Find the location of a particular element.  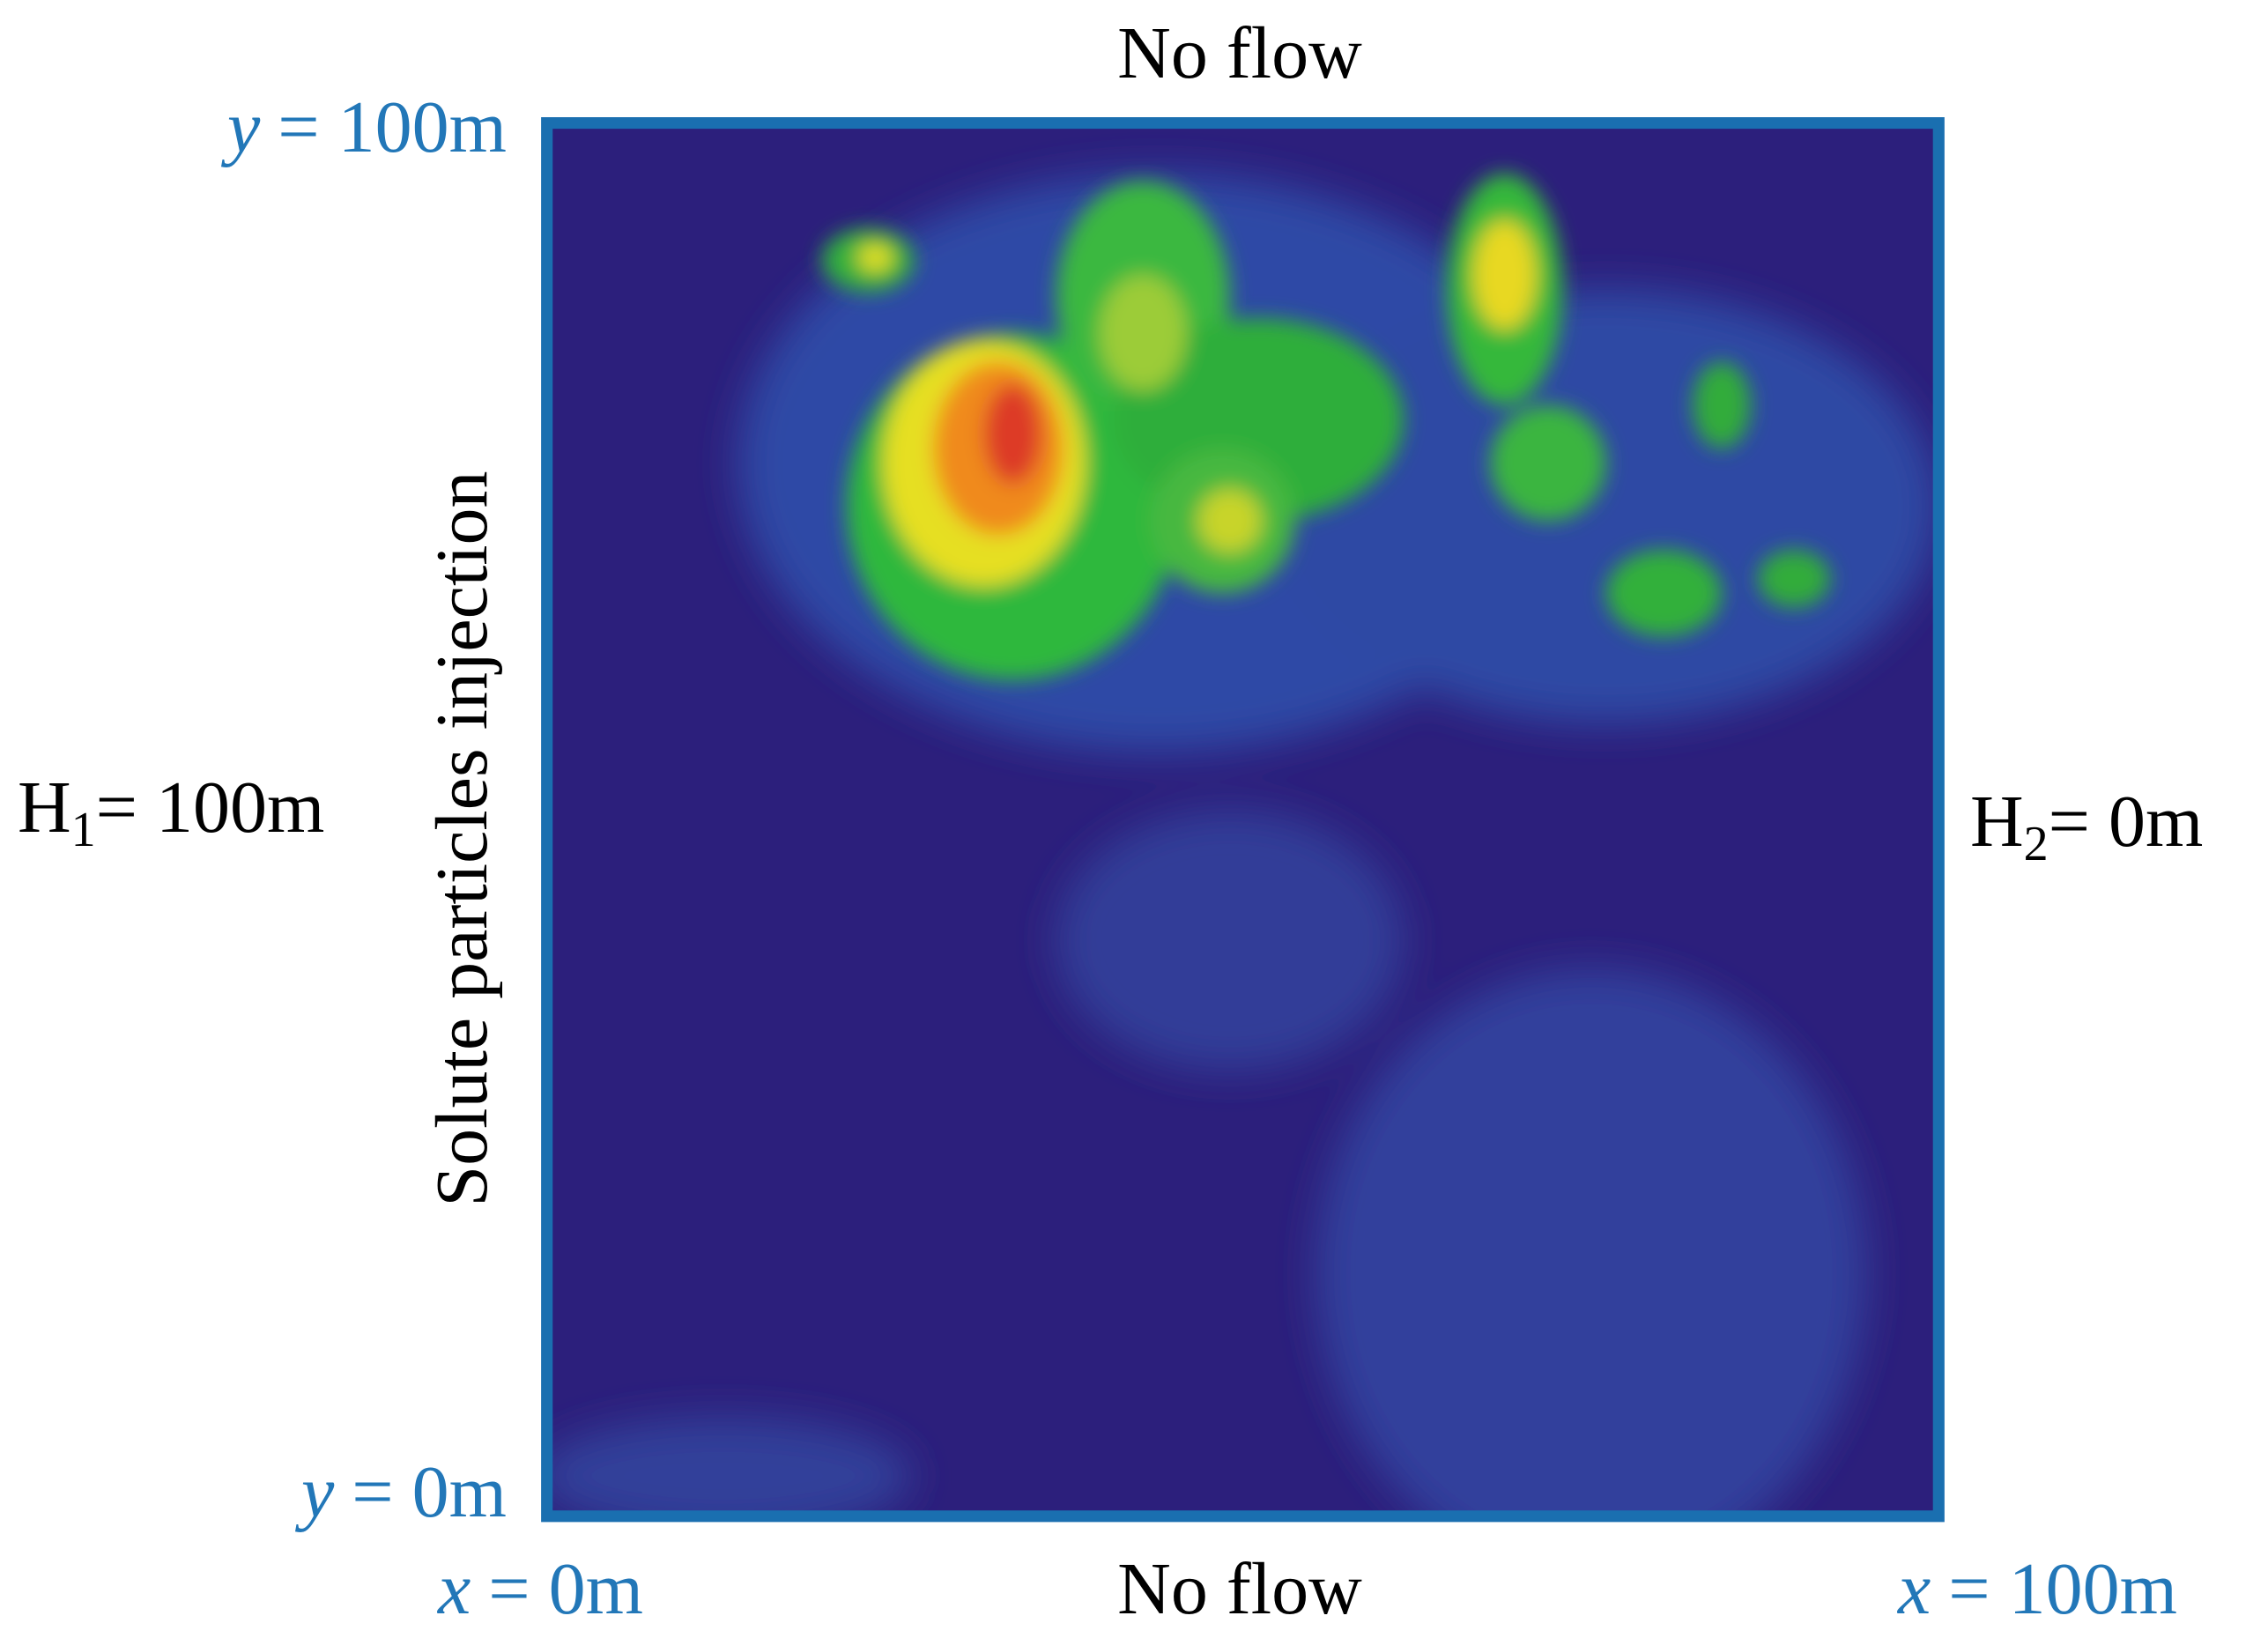

bottom-label: No flow is located at coordinates (1239, 1589).